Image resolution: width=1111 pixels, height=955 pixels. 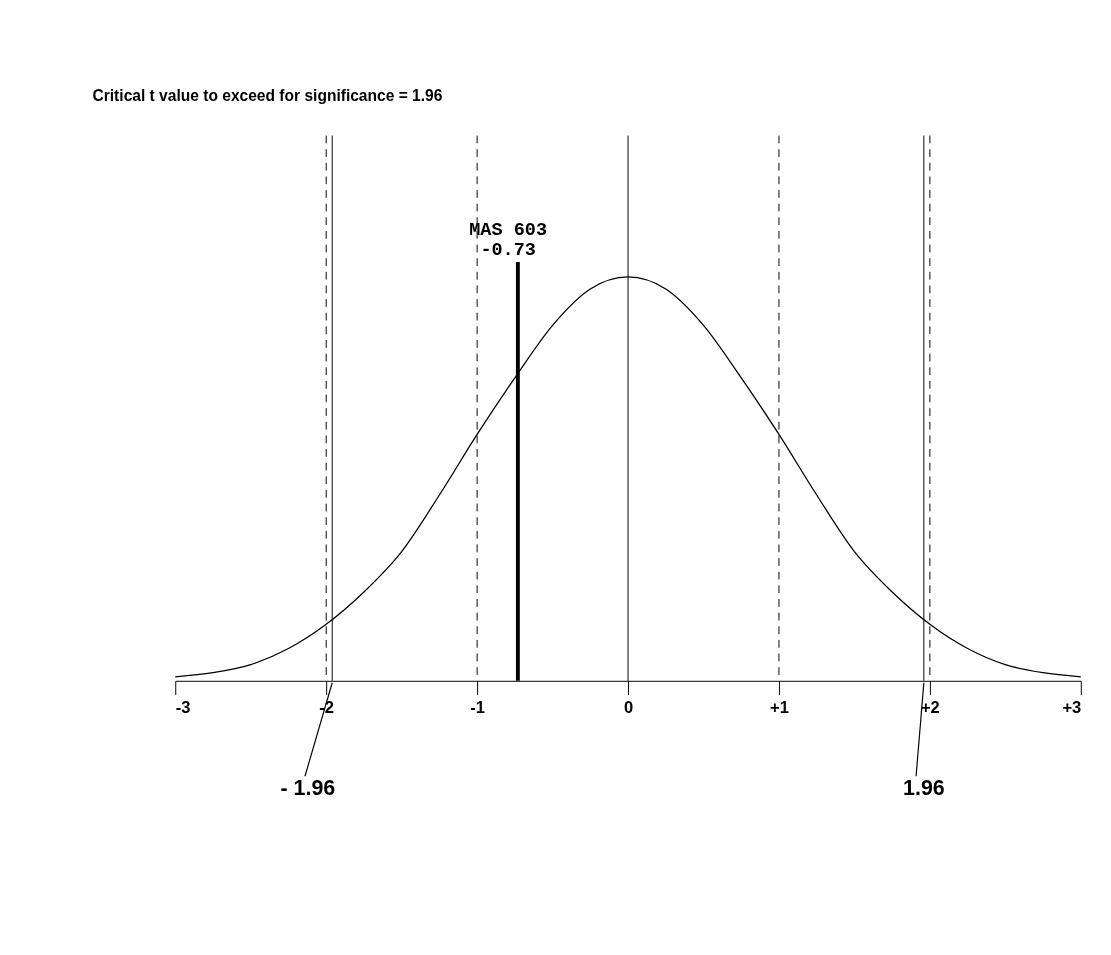 What do you see at coordinates (779, 708) in the screenshot?
I see `x-tick-label: +1` at bounding box center [779, 708].